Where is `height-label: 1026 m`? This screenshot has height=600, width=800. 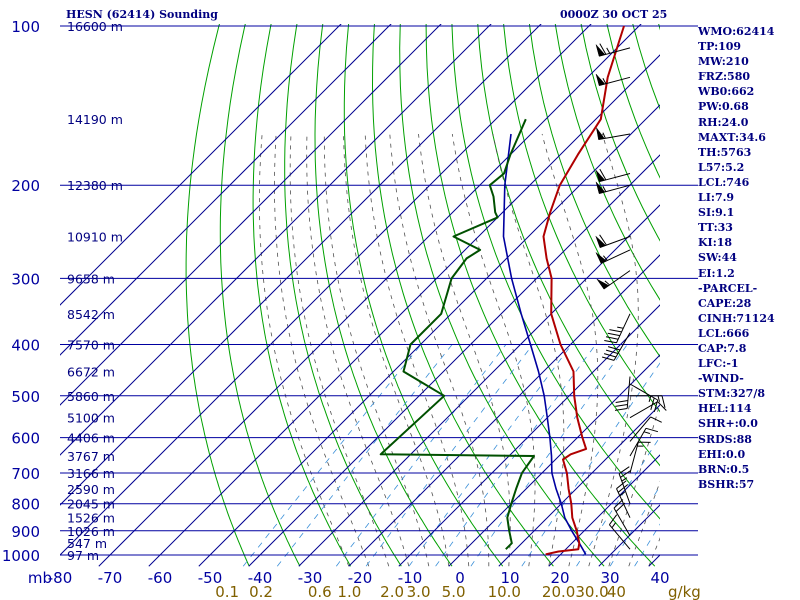
height-label: 1026 m is located at coordinates (91, 531).